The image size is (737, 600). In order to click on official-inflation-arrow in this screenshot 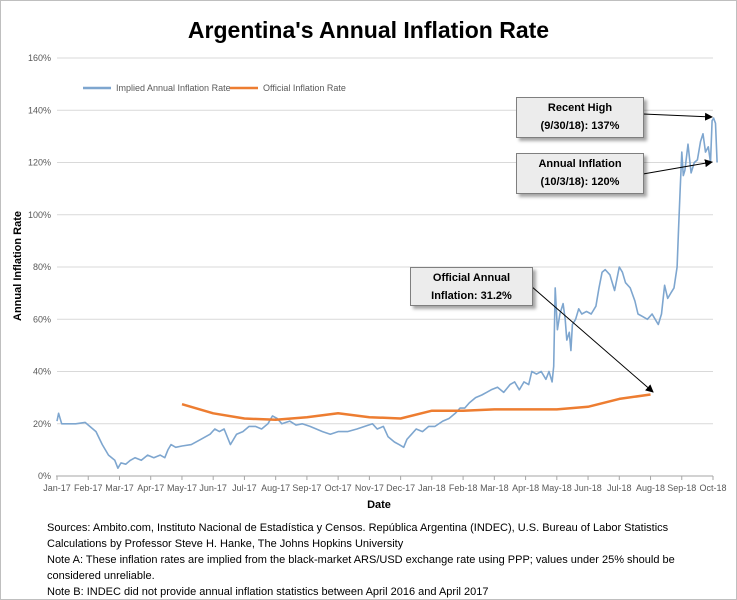, I will do `click(592, 339)`.